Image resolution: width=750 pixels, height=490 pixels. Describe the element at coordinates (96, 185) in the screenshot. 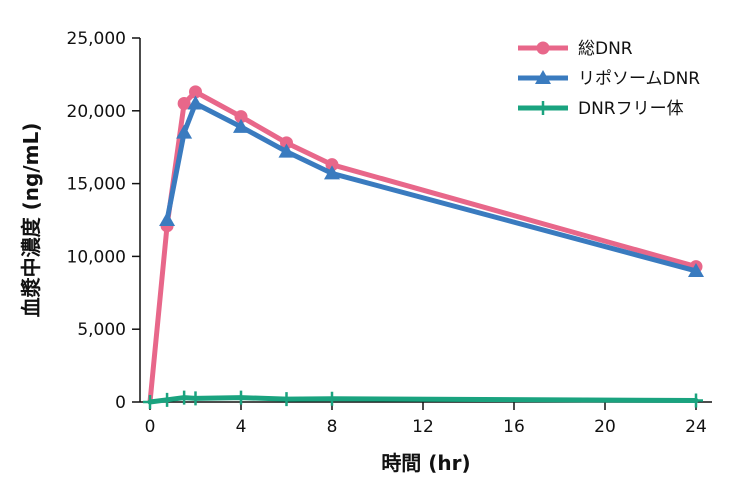

I see `y-tick-label: 15,000` at that location.